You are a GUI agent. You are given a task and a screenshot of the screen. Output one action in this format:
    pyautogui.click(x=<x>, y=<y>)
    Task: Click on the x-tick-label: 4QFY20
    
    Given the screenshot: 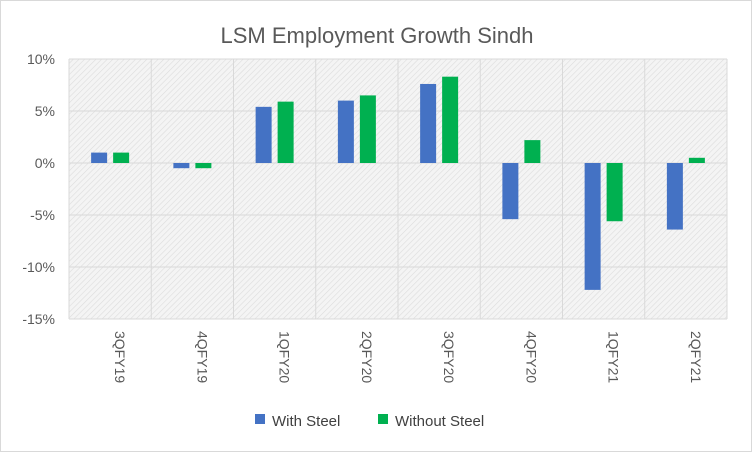 What is the action you would take?
    pyautogui.click(x=531, y=357)
    